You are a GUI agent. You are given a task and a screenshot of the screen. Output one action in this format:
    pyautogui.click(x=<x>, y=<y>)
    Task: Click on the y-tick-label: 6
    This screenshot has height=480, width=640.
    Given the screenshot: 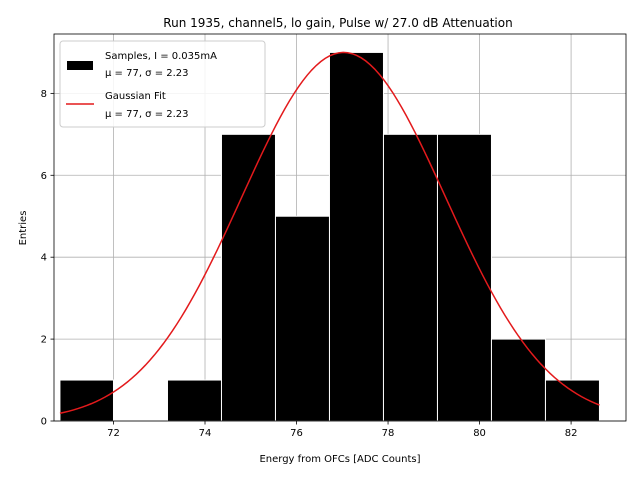 What is the action you would take?
    pyautogui.click(x=44, y=176)
    